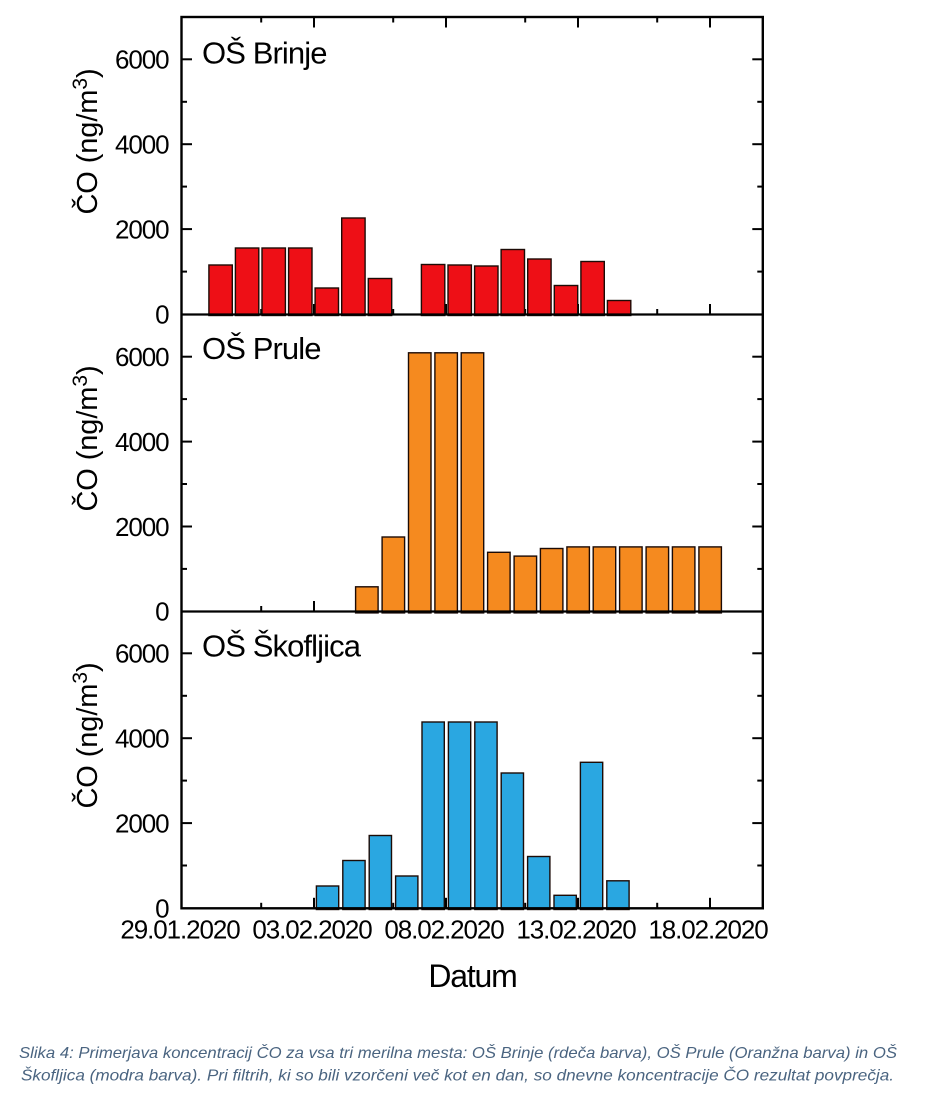  What do you see at coordinates (261, 348) in the screenshot?
I see `svg-text: OŠ Prule` at bounding box center [261, 348].